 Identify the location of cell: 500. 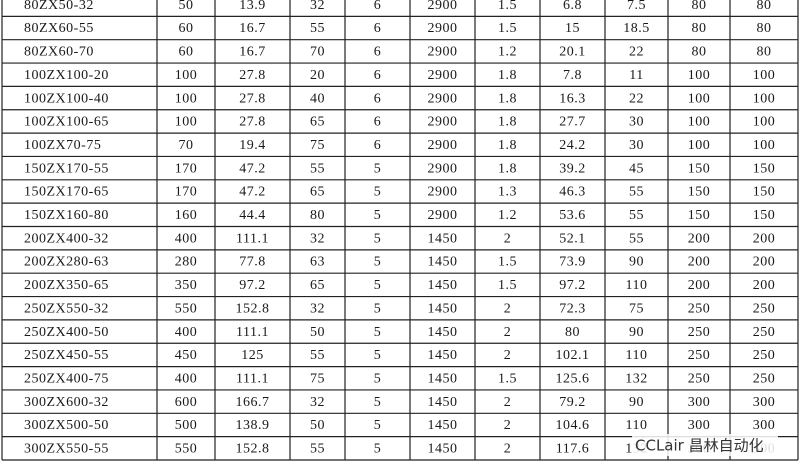
(186, 425).